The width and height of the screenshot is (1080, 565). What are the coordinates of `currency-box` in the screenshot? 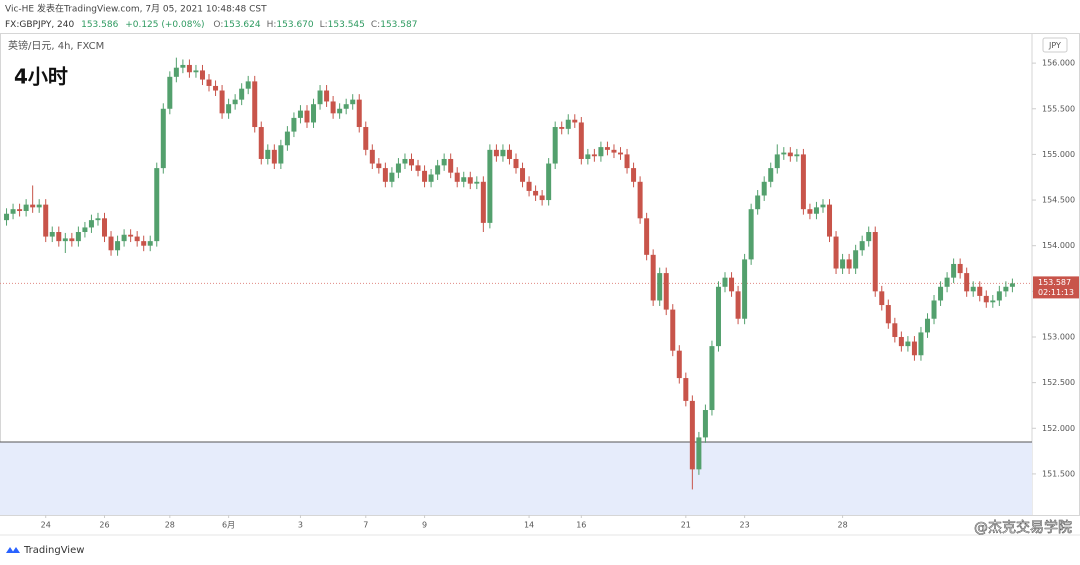 It's located at (1055, 45).